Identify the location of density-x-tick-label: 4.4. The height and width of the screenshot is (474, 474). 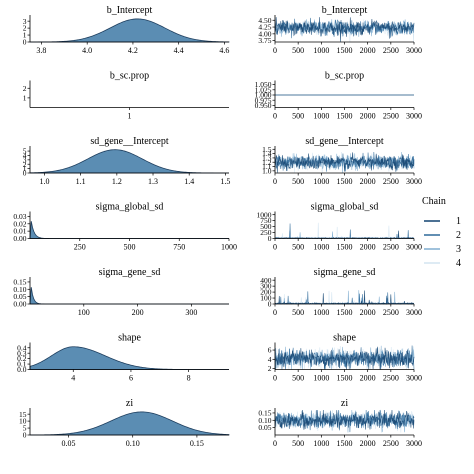
(179, 50).